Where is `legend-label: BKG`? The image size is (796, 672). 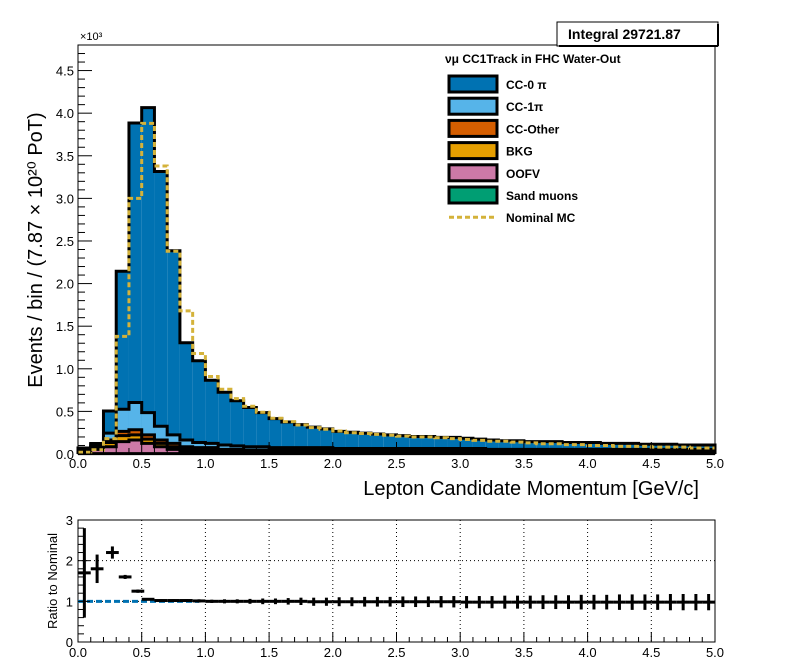
legend-label: BKG is located at coordinates (519, 152).